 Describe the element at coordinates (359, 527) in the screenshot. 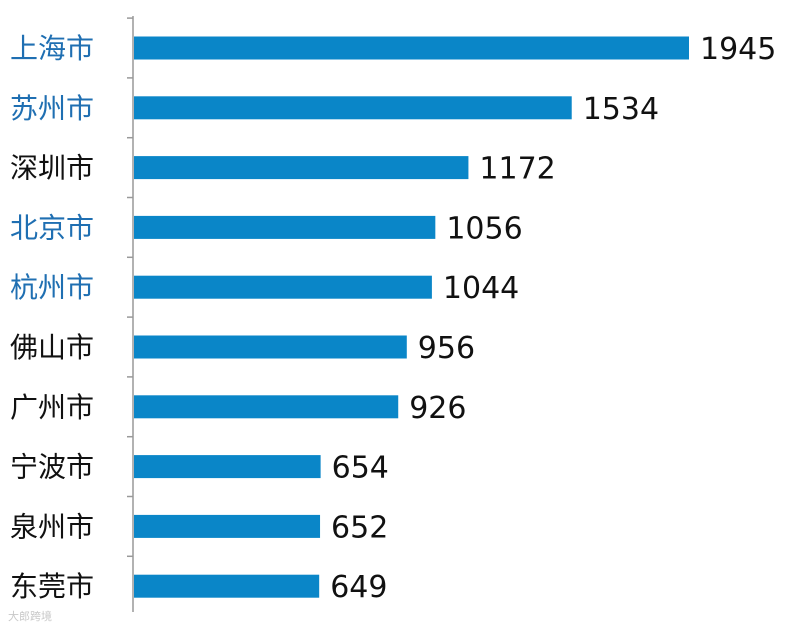

I see `bar-value-label: 652` at that location.